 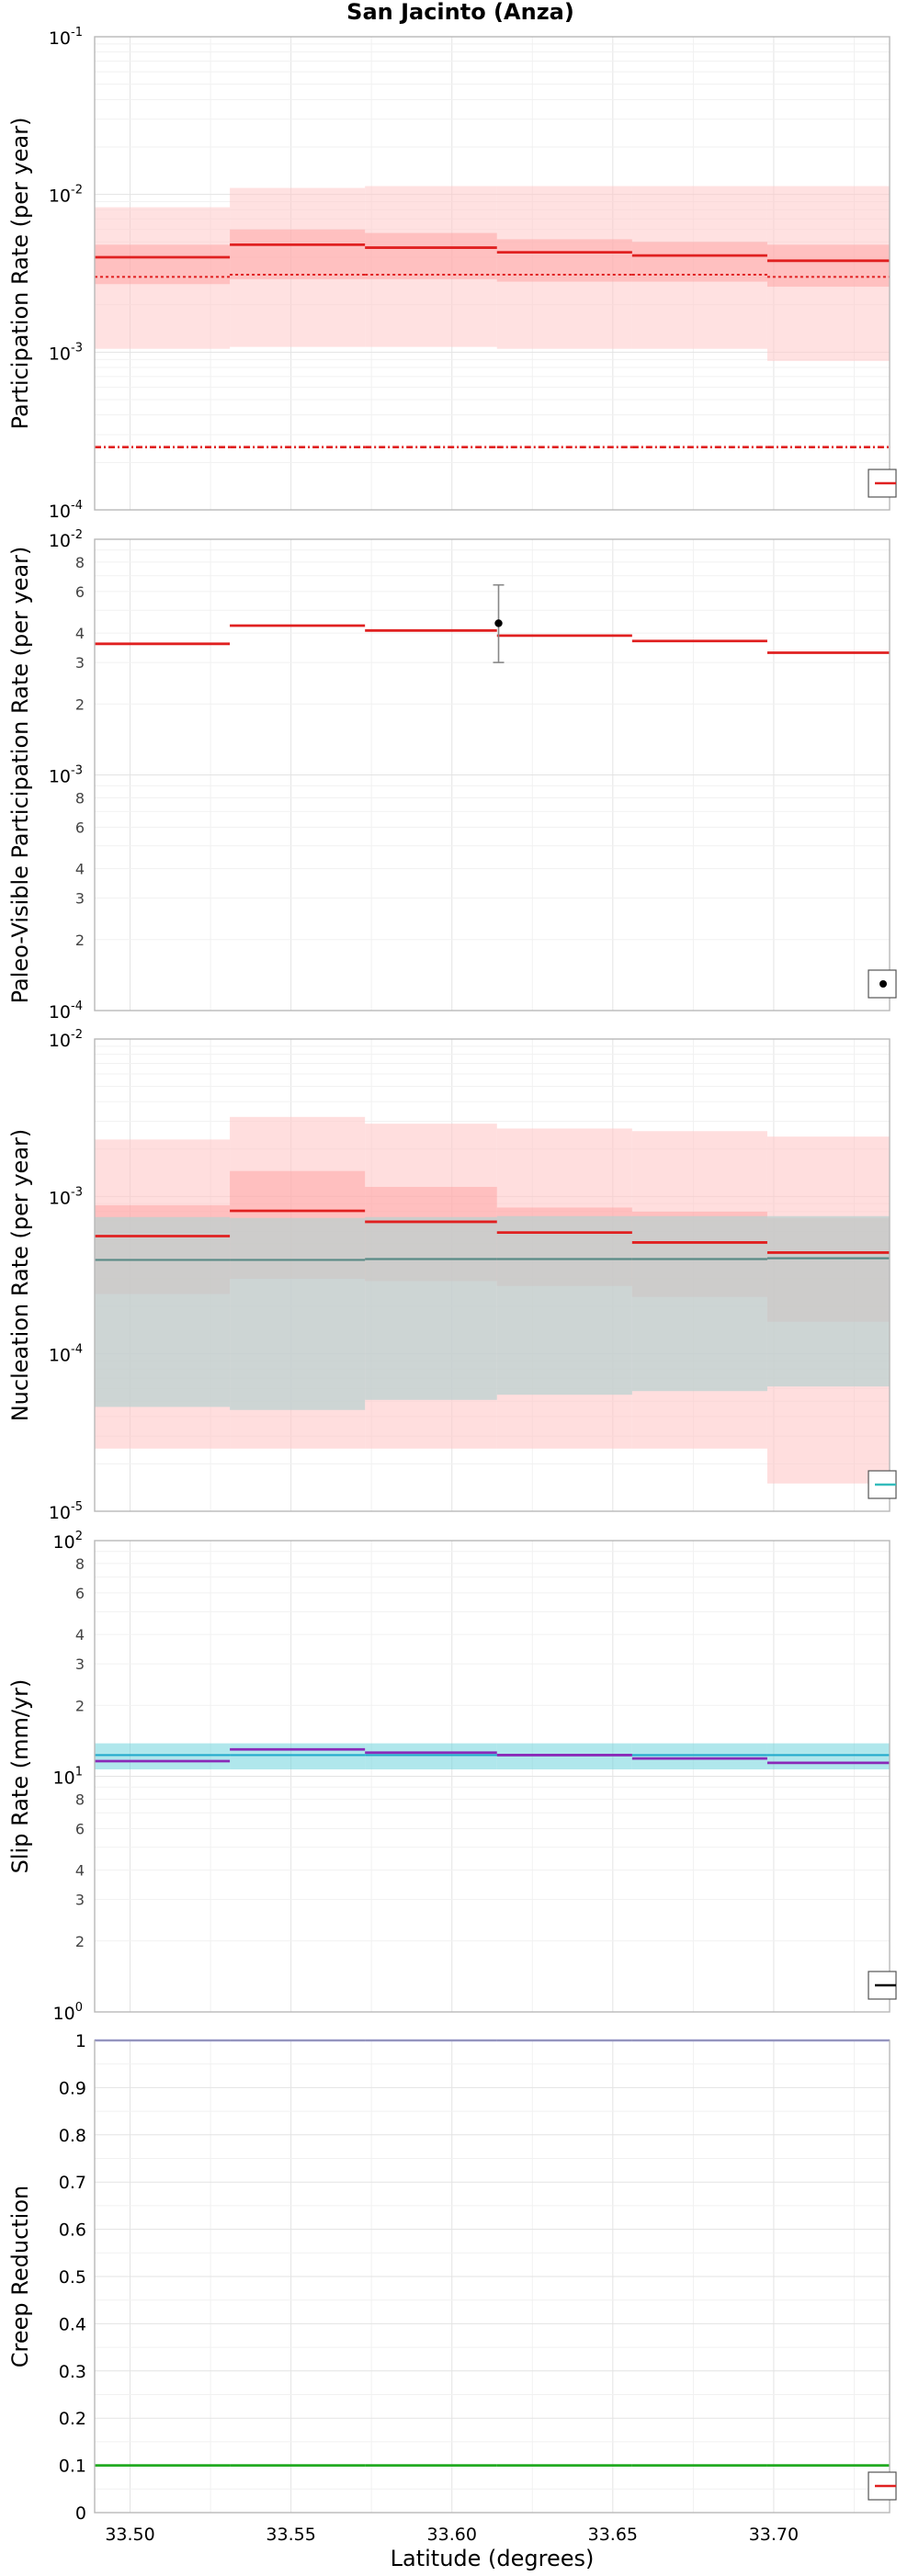 What do you see at coordinates (72, 2183) in the screenshot?
I see `y-tick-label-7: 0.7` at bounding box center [72, 2183].